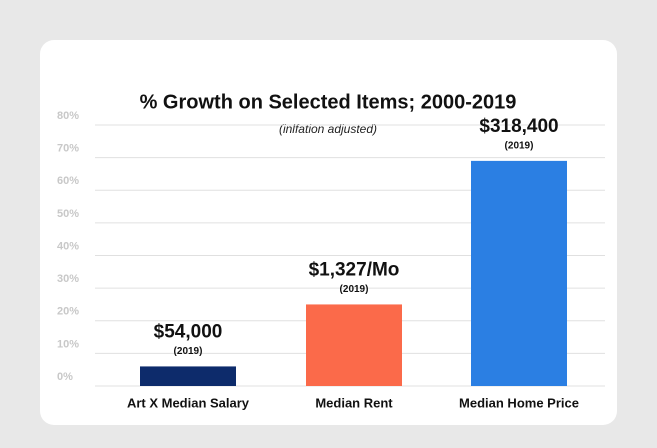 Image resolution: width=657 pixels, height=448 pixels. What do you see at coordinates (68, 246) in the screenshot?
I see `y-tick-label: 40%` at bounding box center [68, 246].